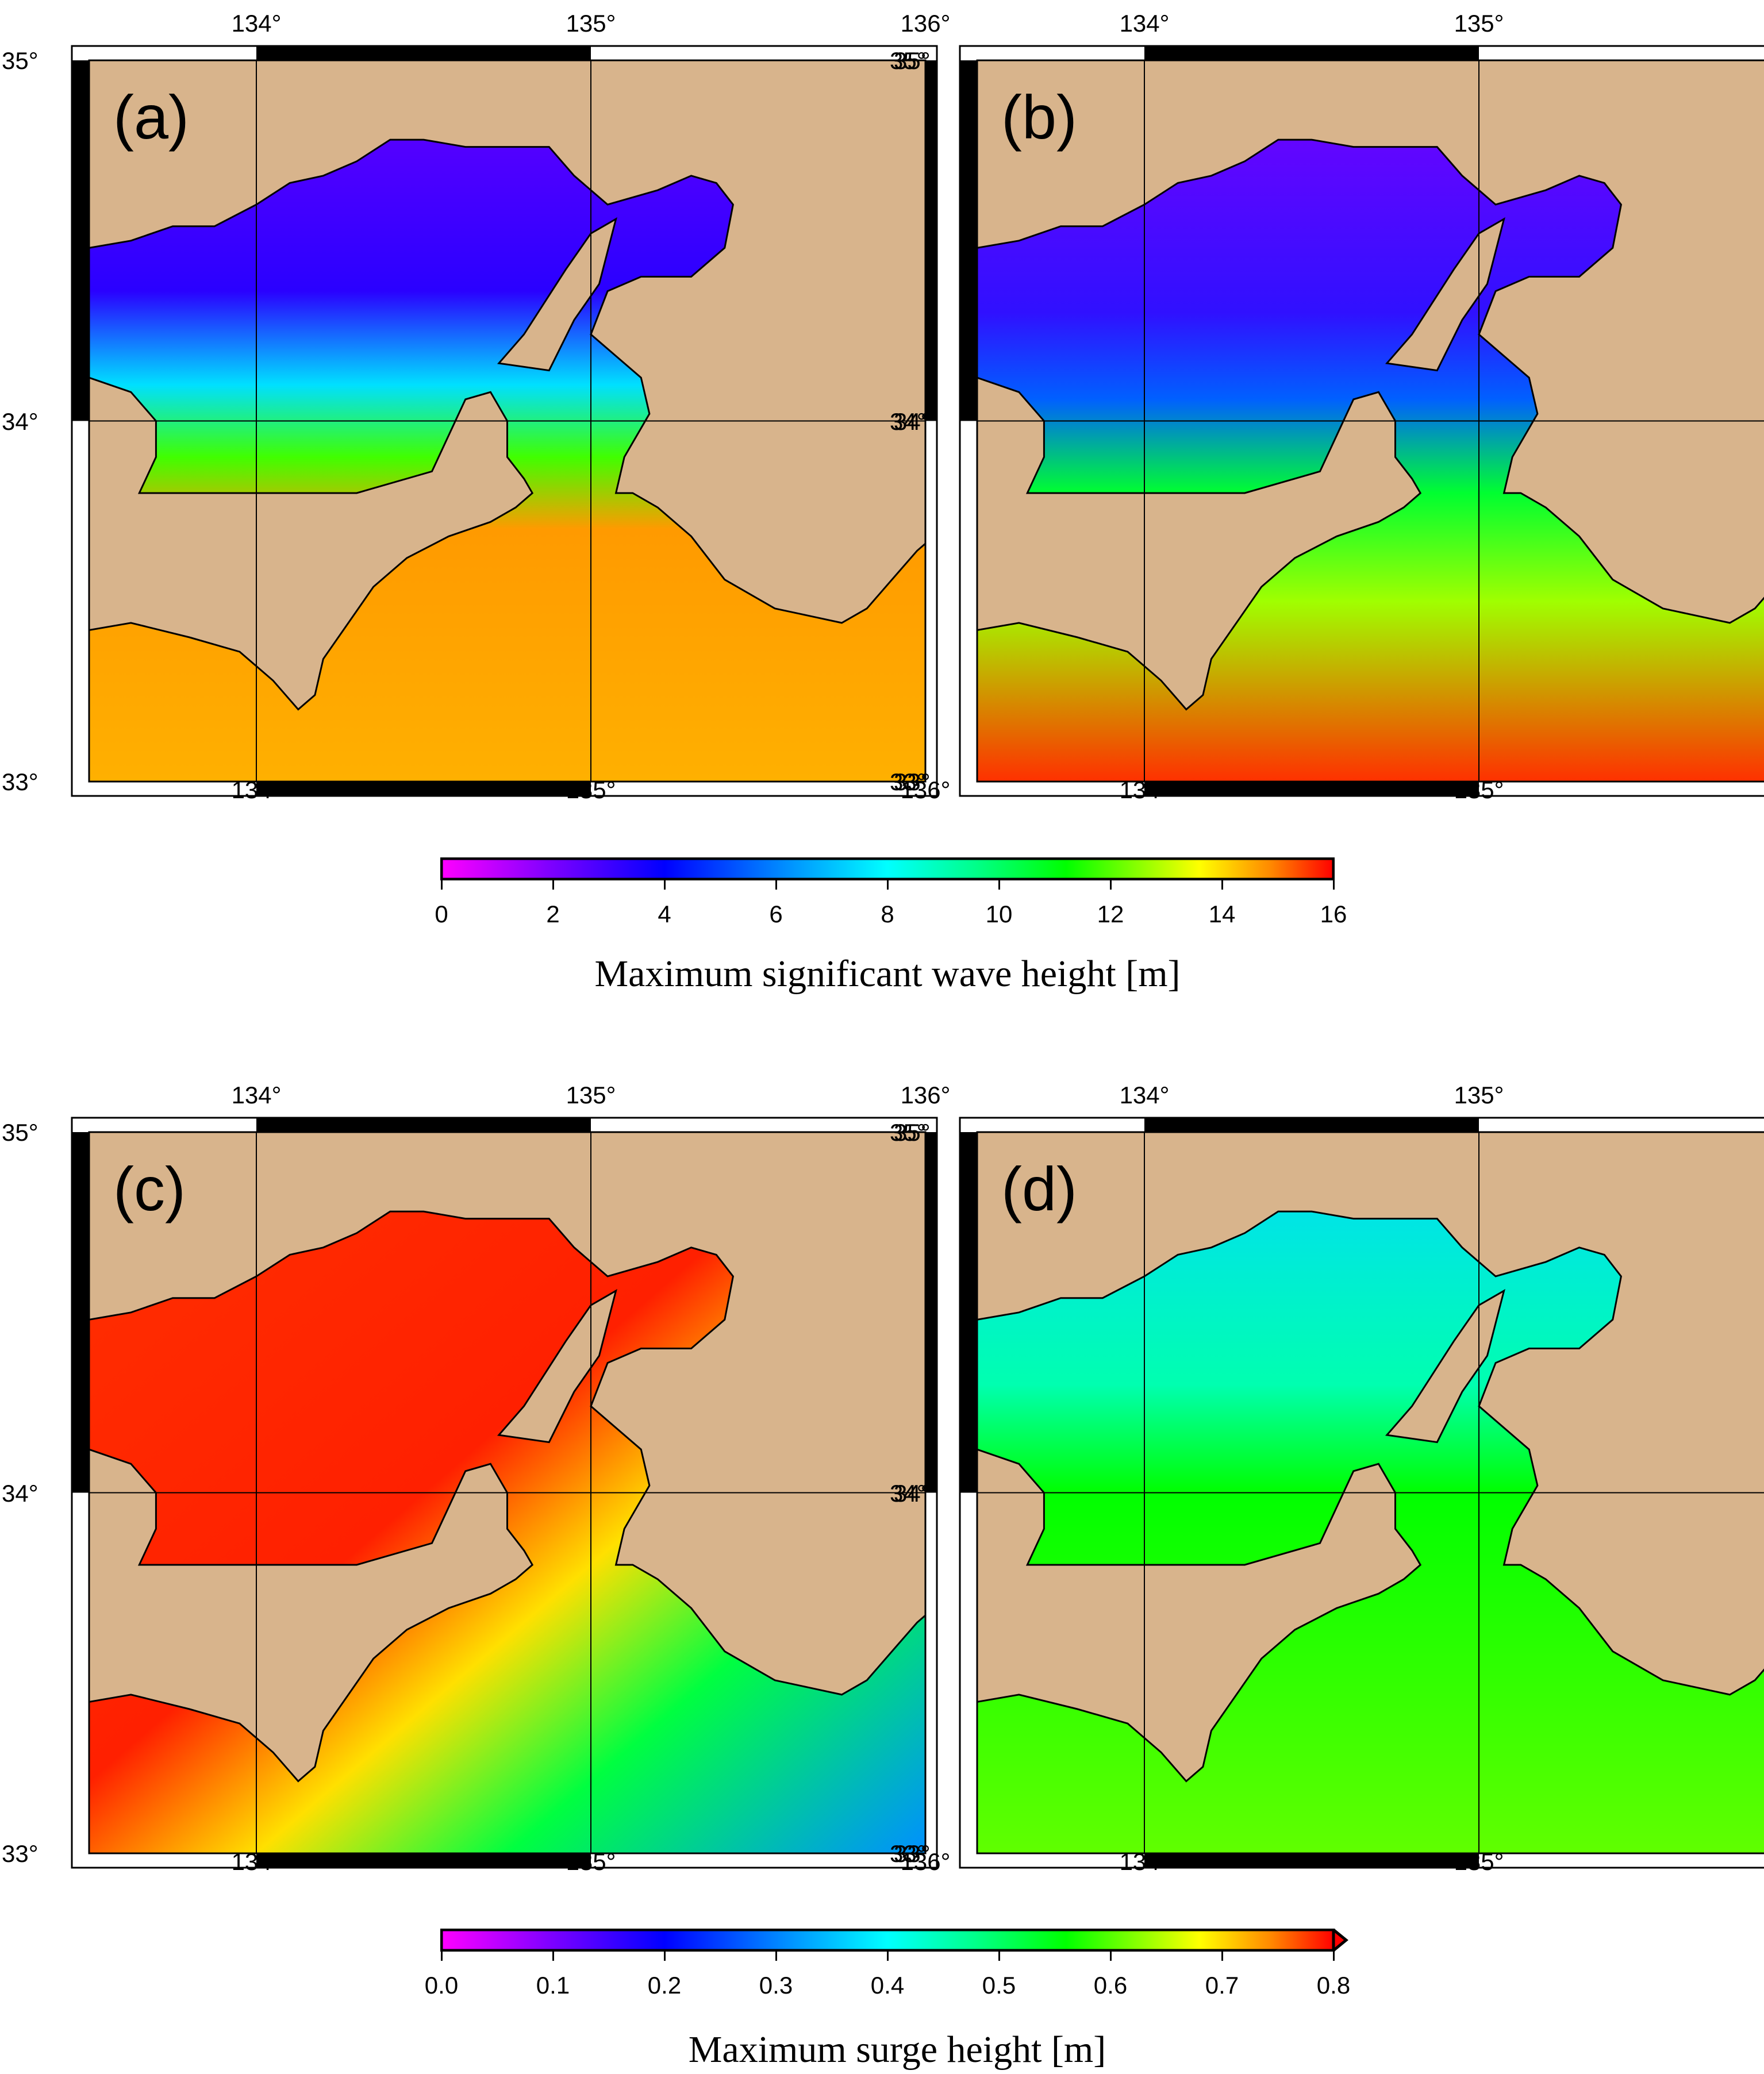  Describe the element at coordinates (888, 1985) in the screenshot. I see `colorbar-tick-label: 0.4` at that location.